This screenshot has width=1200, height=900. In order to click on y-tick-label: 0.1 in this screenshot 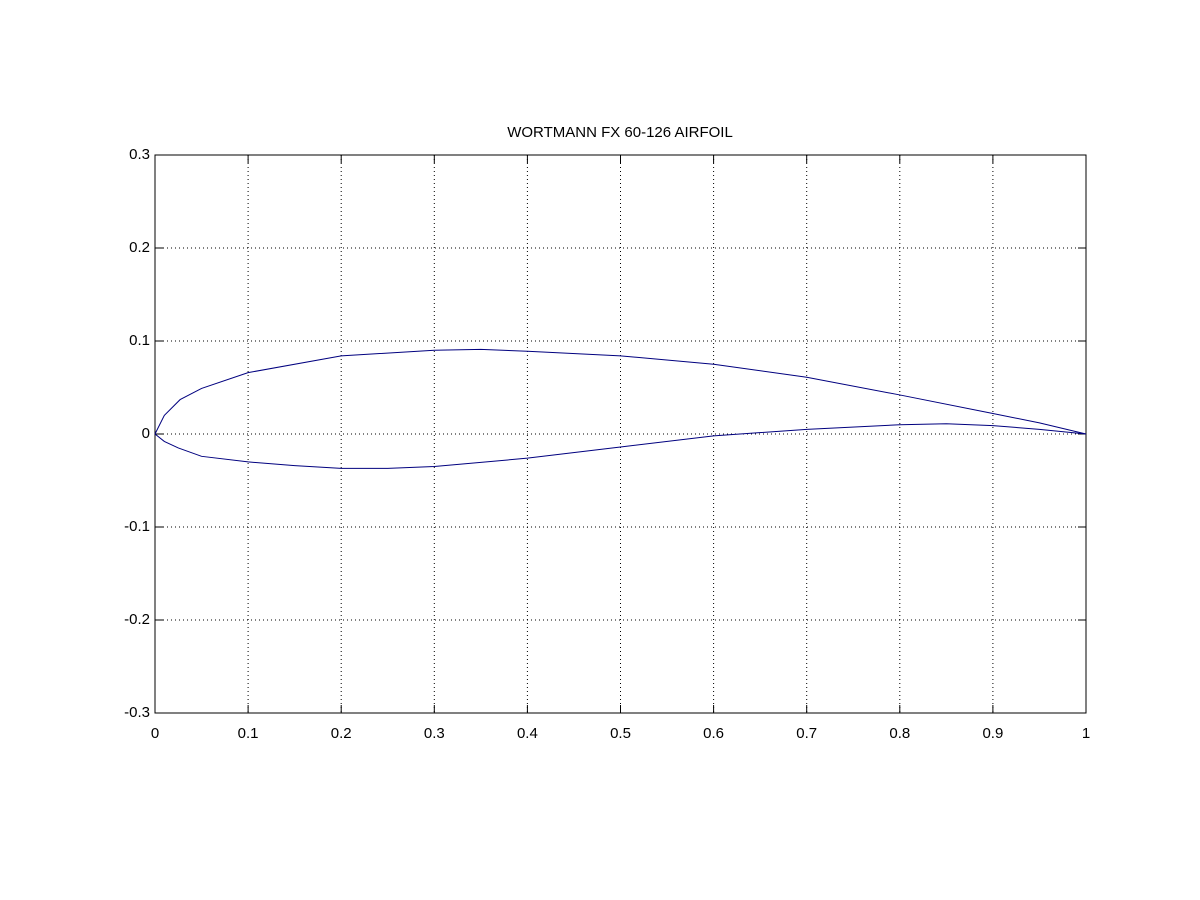, I will do `click(139, 340)`.